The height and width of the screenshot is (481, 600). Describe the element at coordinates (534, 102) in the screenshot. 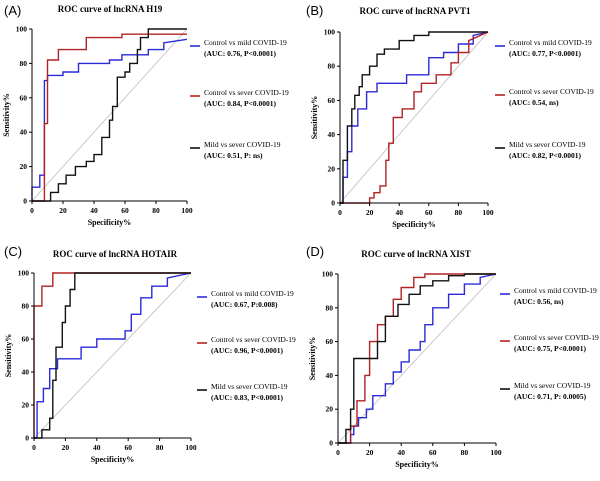

I see `legend-stat: (AUC: 0.54, ns)` at that location.